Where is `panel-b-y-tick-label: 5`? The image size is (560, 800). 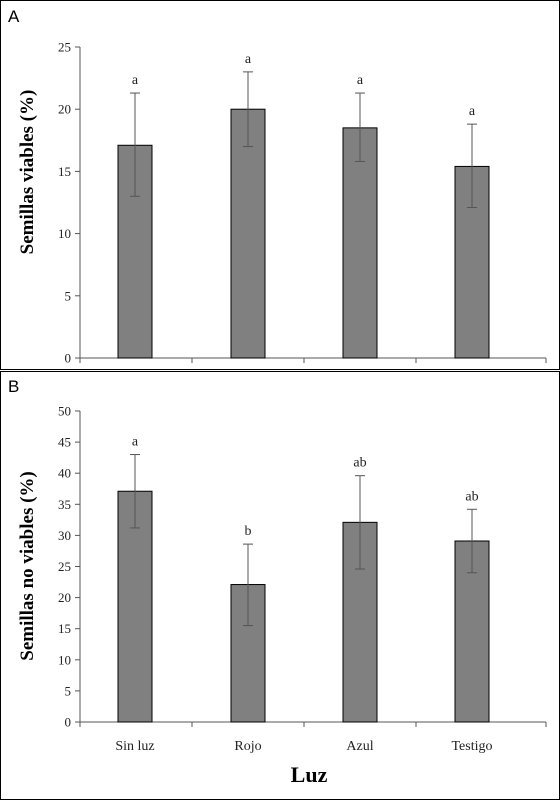 panel-b-y-tick-label: 5 is located at coordinates (68, 690).